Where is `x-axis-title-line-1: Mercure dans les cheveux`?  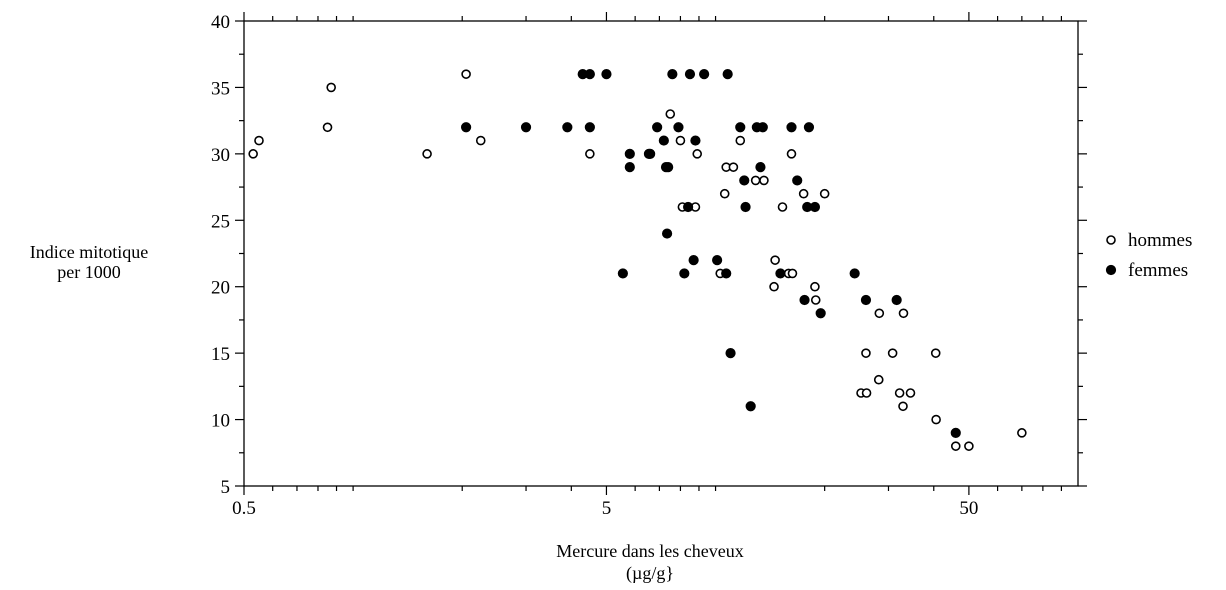 x-axis-title-line-1: Mercure dans les cheveux is located at coordinates (649, 551).